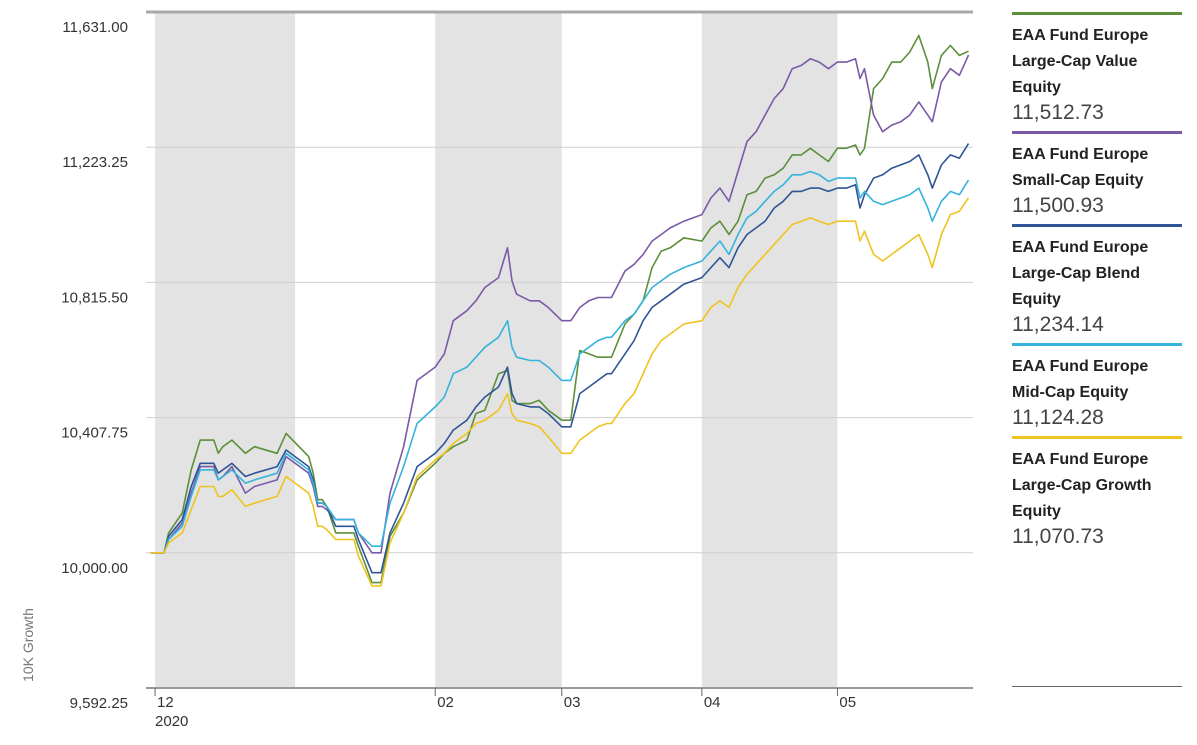 Image resolution: width=1197 pixels, height=745 pixels. What do you see at coordinates (1058, 205) in the screenshot?
I see `legend-series-value: 11,500.93` at bounding box center [1058, 205].